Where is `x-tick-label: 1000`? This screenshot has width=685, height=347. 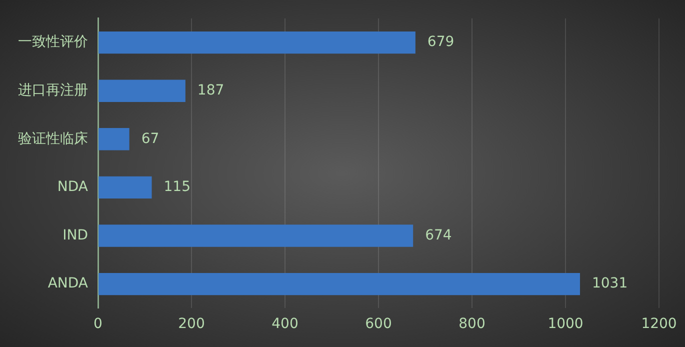 x-tick-label: 1000 is located at coordinates (566, 324).